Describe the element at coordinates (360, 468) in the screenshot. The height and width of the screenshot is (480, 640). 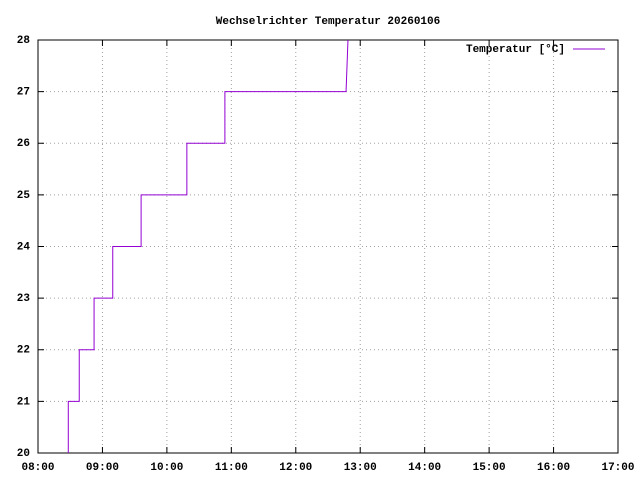
I see `x-tick-label: 13:00` at that location.